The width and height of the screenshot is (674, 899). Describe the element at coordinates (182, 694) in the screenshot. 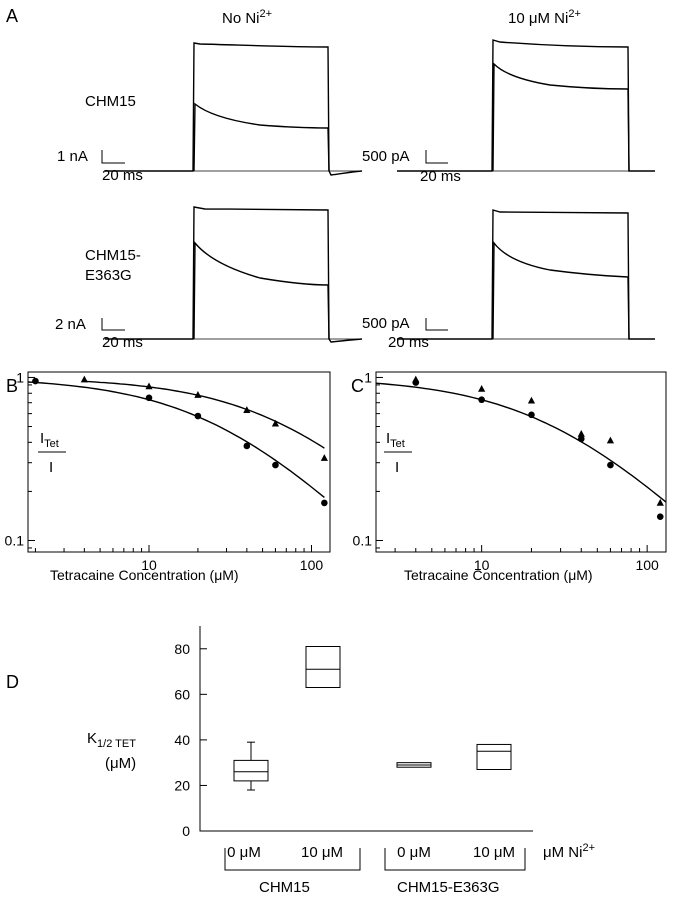

I see `y-tick-label: 60` at that location.